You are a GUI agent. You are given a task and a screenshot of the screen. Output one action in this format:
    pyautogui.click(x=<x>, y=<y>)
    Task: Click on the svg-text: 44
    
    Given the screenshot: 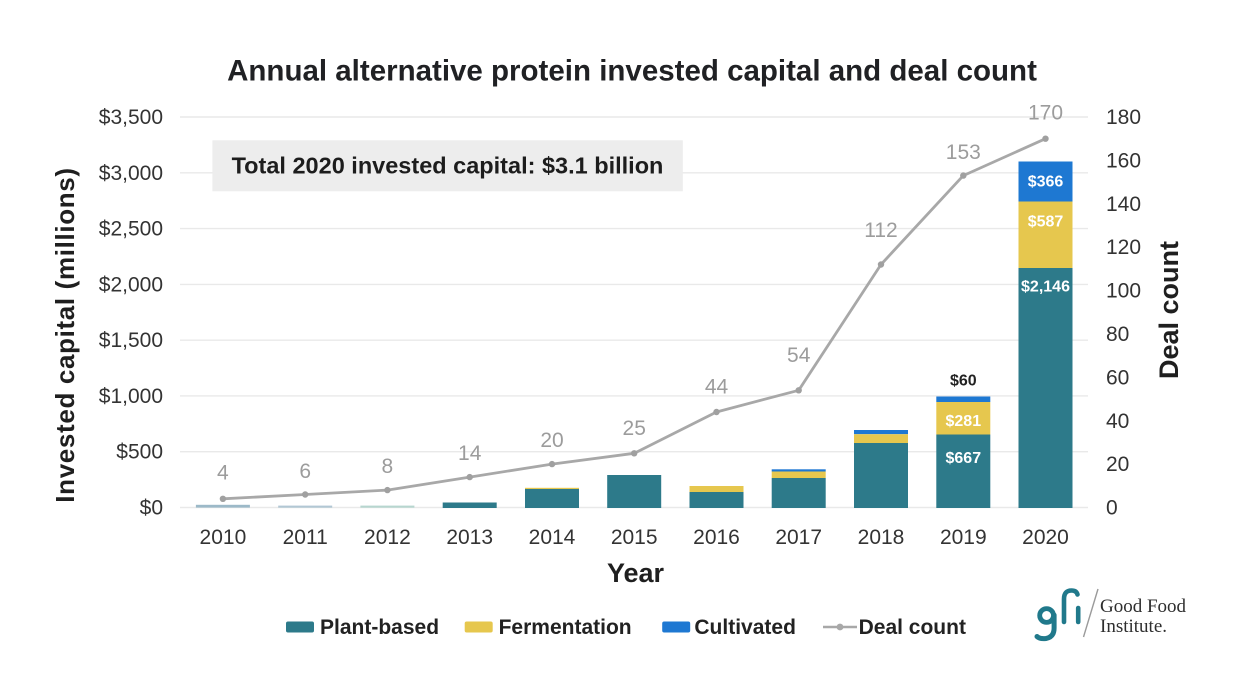 What is the action you would take?
    pyautogui.click(x=717, y=387)
    